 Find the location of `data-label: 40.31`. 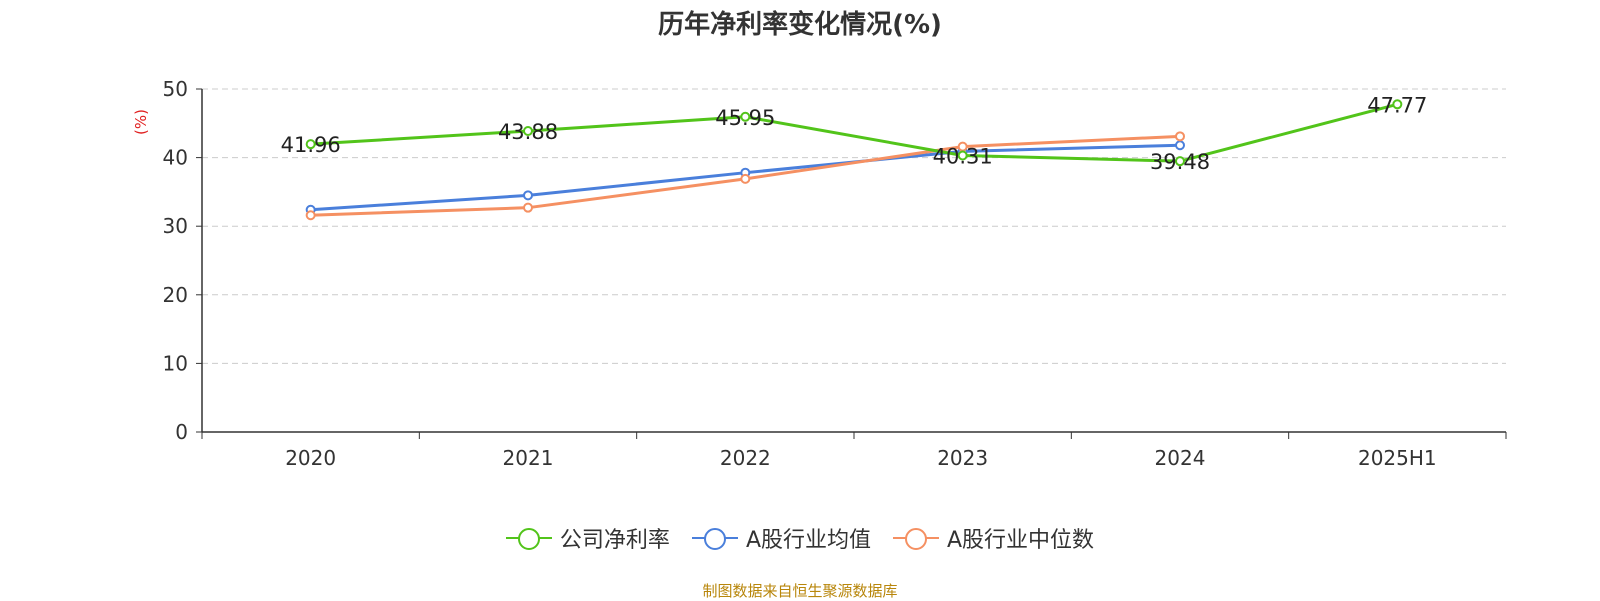

data-label: 40.31 is located at coordinates (963, 156).